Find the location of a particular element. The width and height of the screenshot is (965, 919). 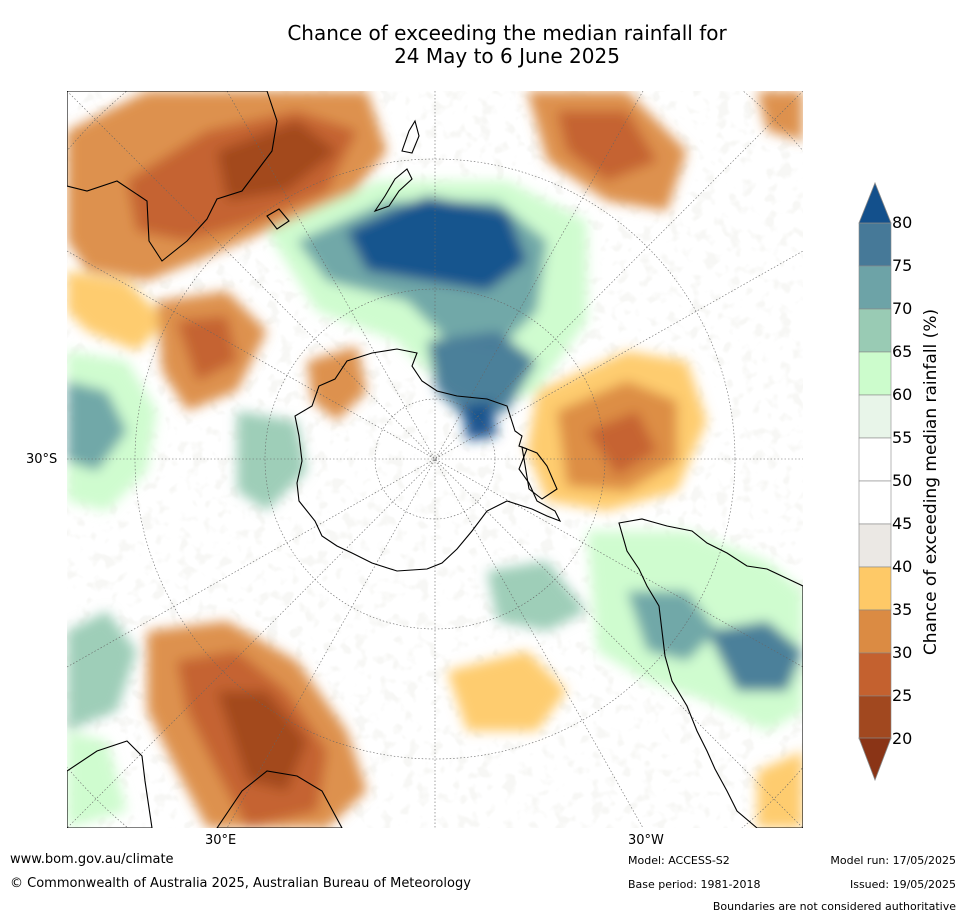

new-zealand-north is located at coordinates (410, 136).